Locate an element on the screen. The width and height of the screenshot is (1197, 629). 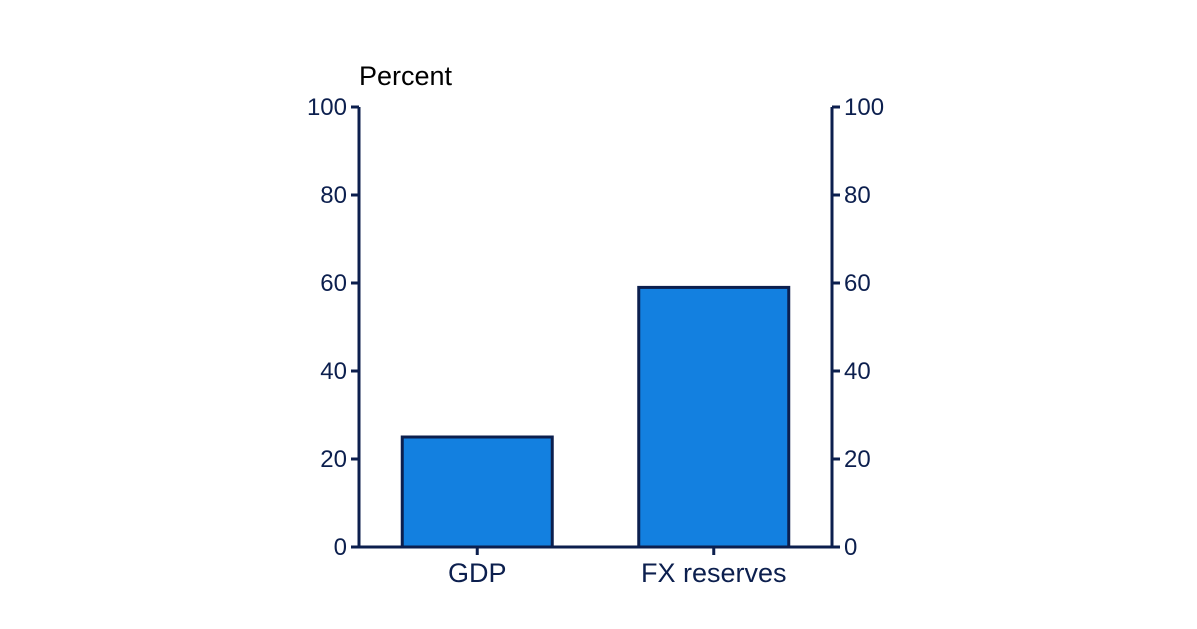
bar-fx-reserves is located at coordinates (714, 417).